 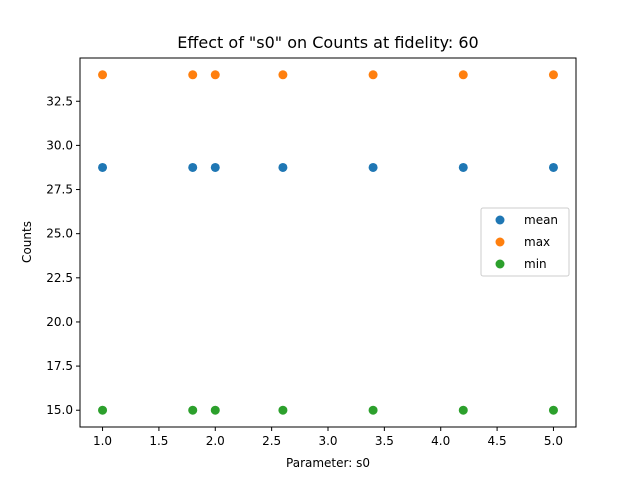 What do you see at coordinates (327, 42) in the screenshot?
I see `chart-title: Effect of "s0" on Counts at fidelity: 60` at bounding box center [327, 42].